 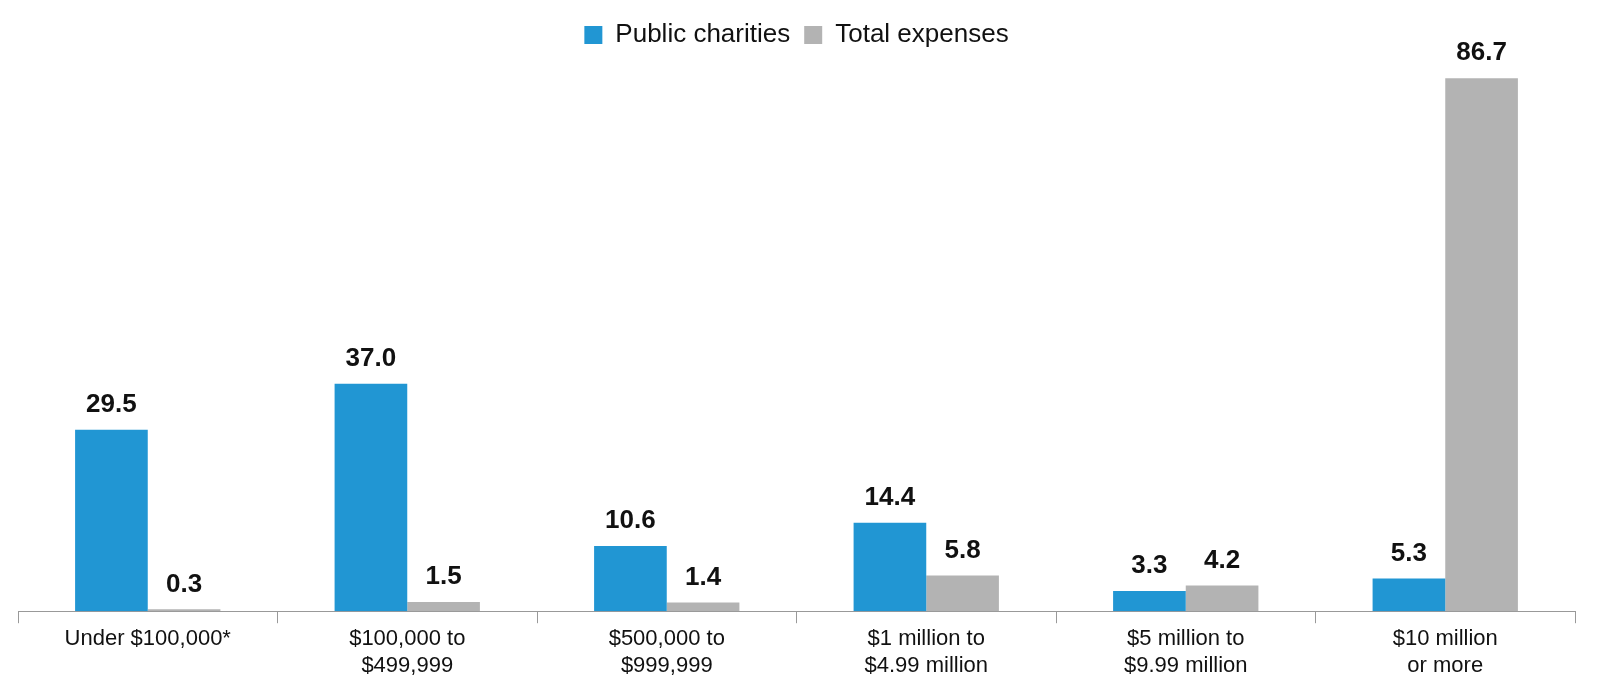 I want to click on data-label: 0.3, so click(x=184, y=582).